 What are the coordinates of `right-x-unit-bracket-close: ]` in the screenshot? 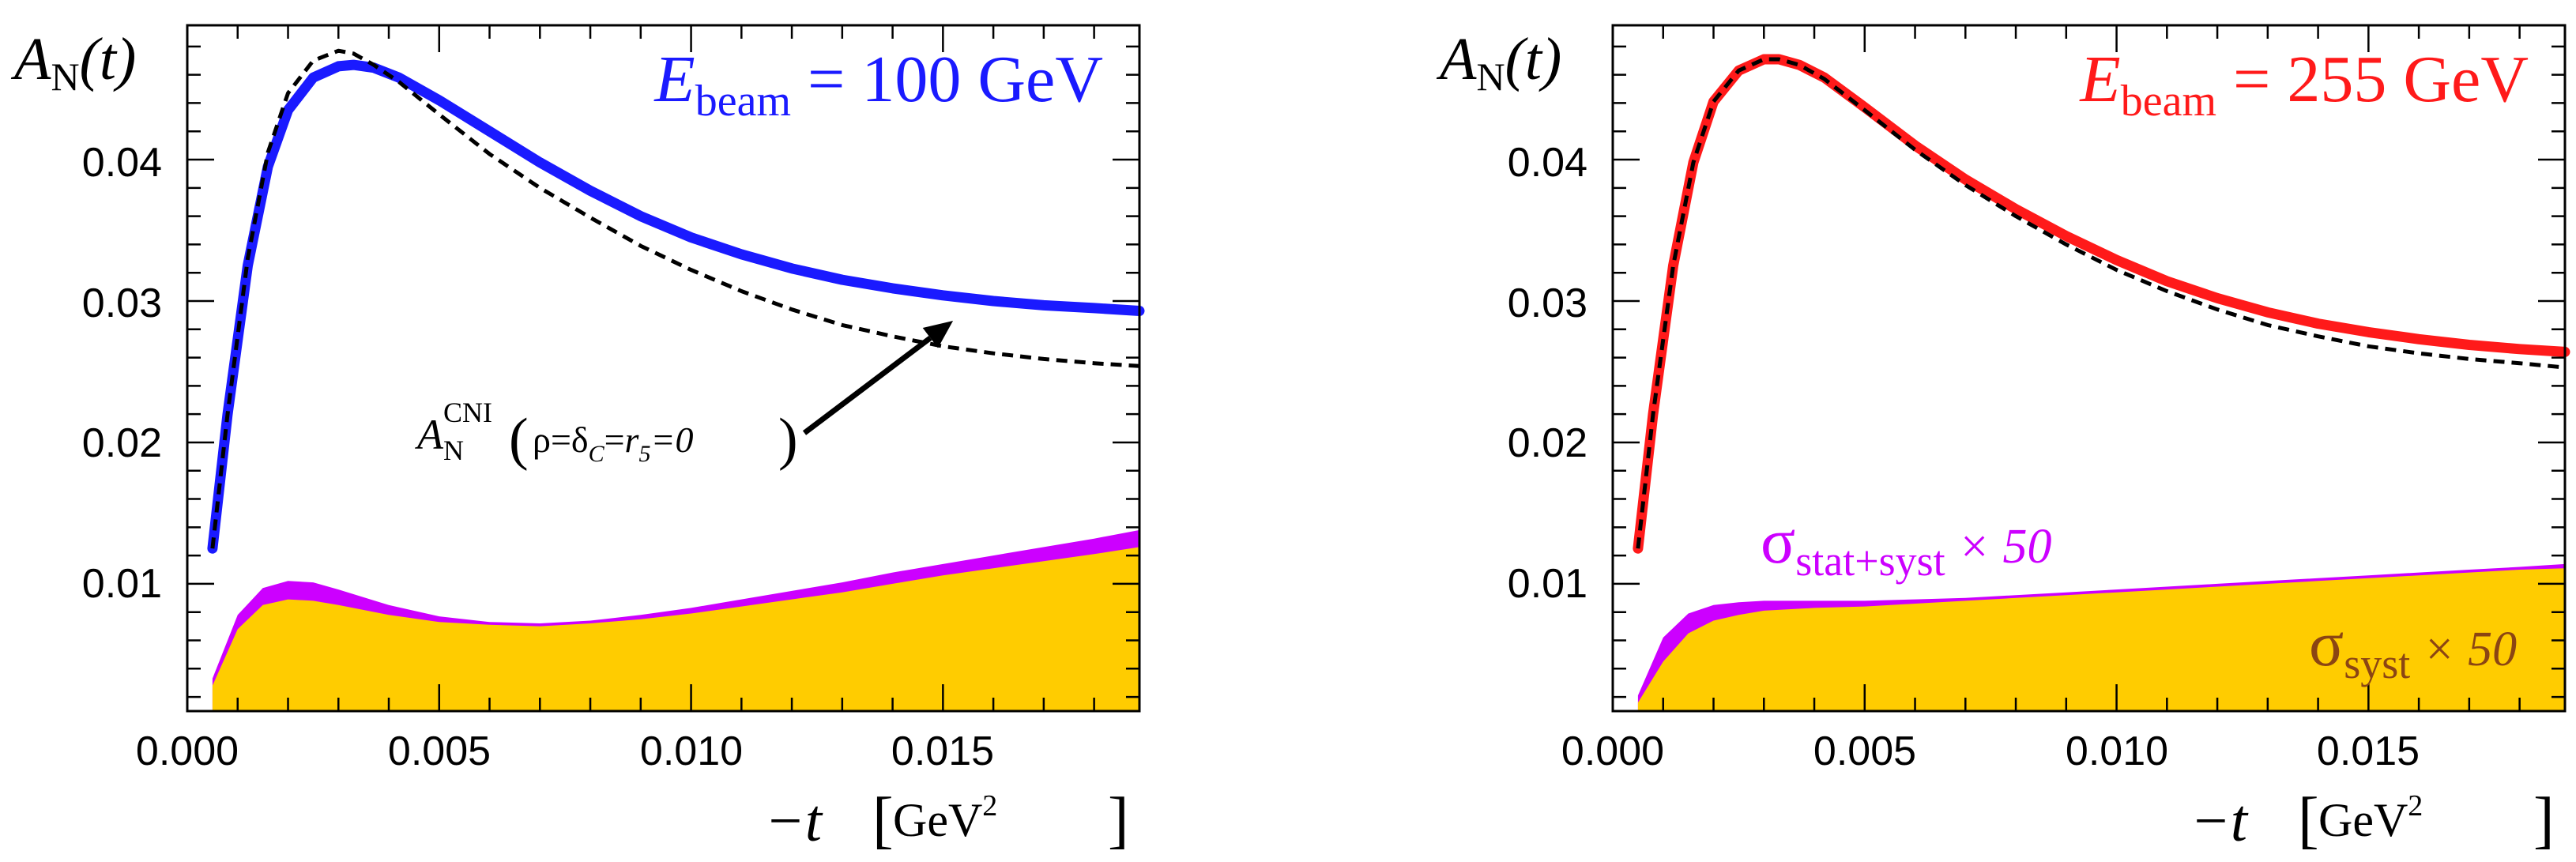 It's located at (2544, 820).